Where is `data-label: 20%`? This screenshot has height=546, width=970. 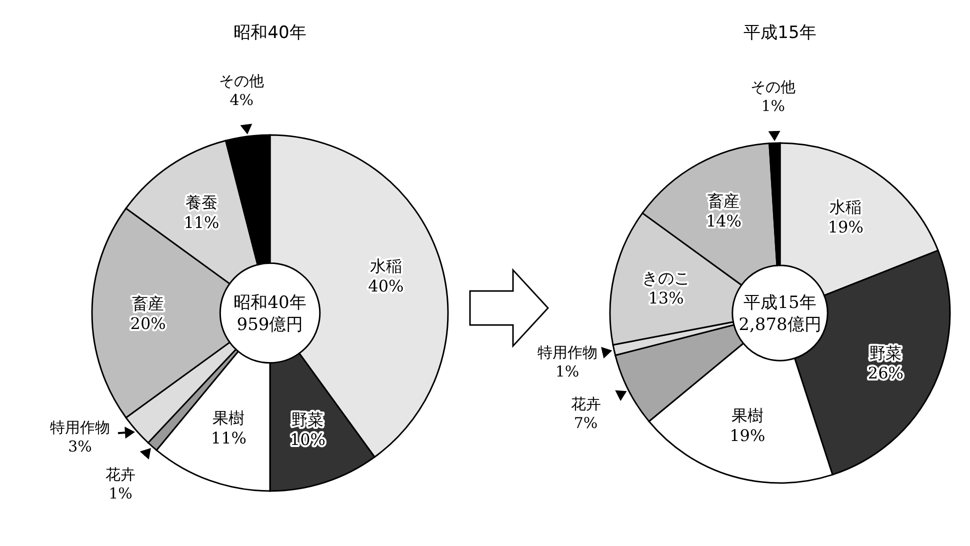
data-label: 20% is located at coordinates (148, 323).